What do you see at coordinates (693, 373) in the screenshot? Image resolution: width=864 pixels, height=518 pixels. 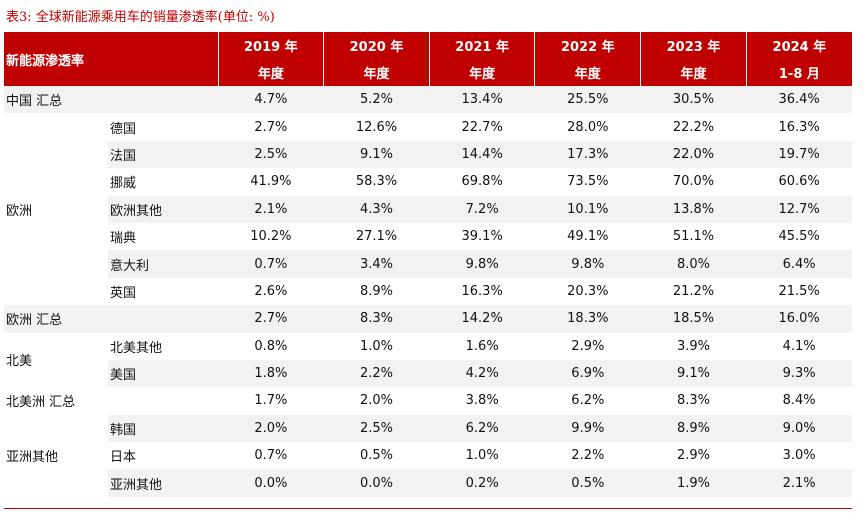 I see `value-cell: 9.1%` at bounding box center [693, 373].